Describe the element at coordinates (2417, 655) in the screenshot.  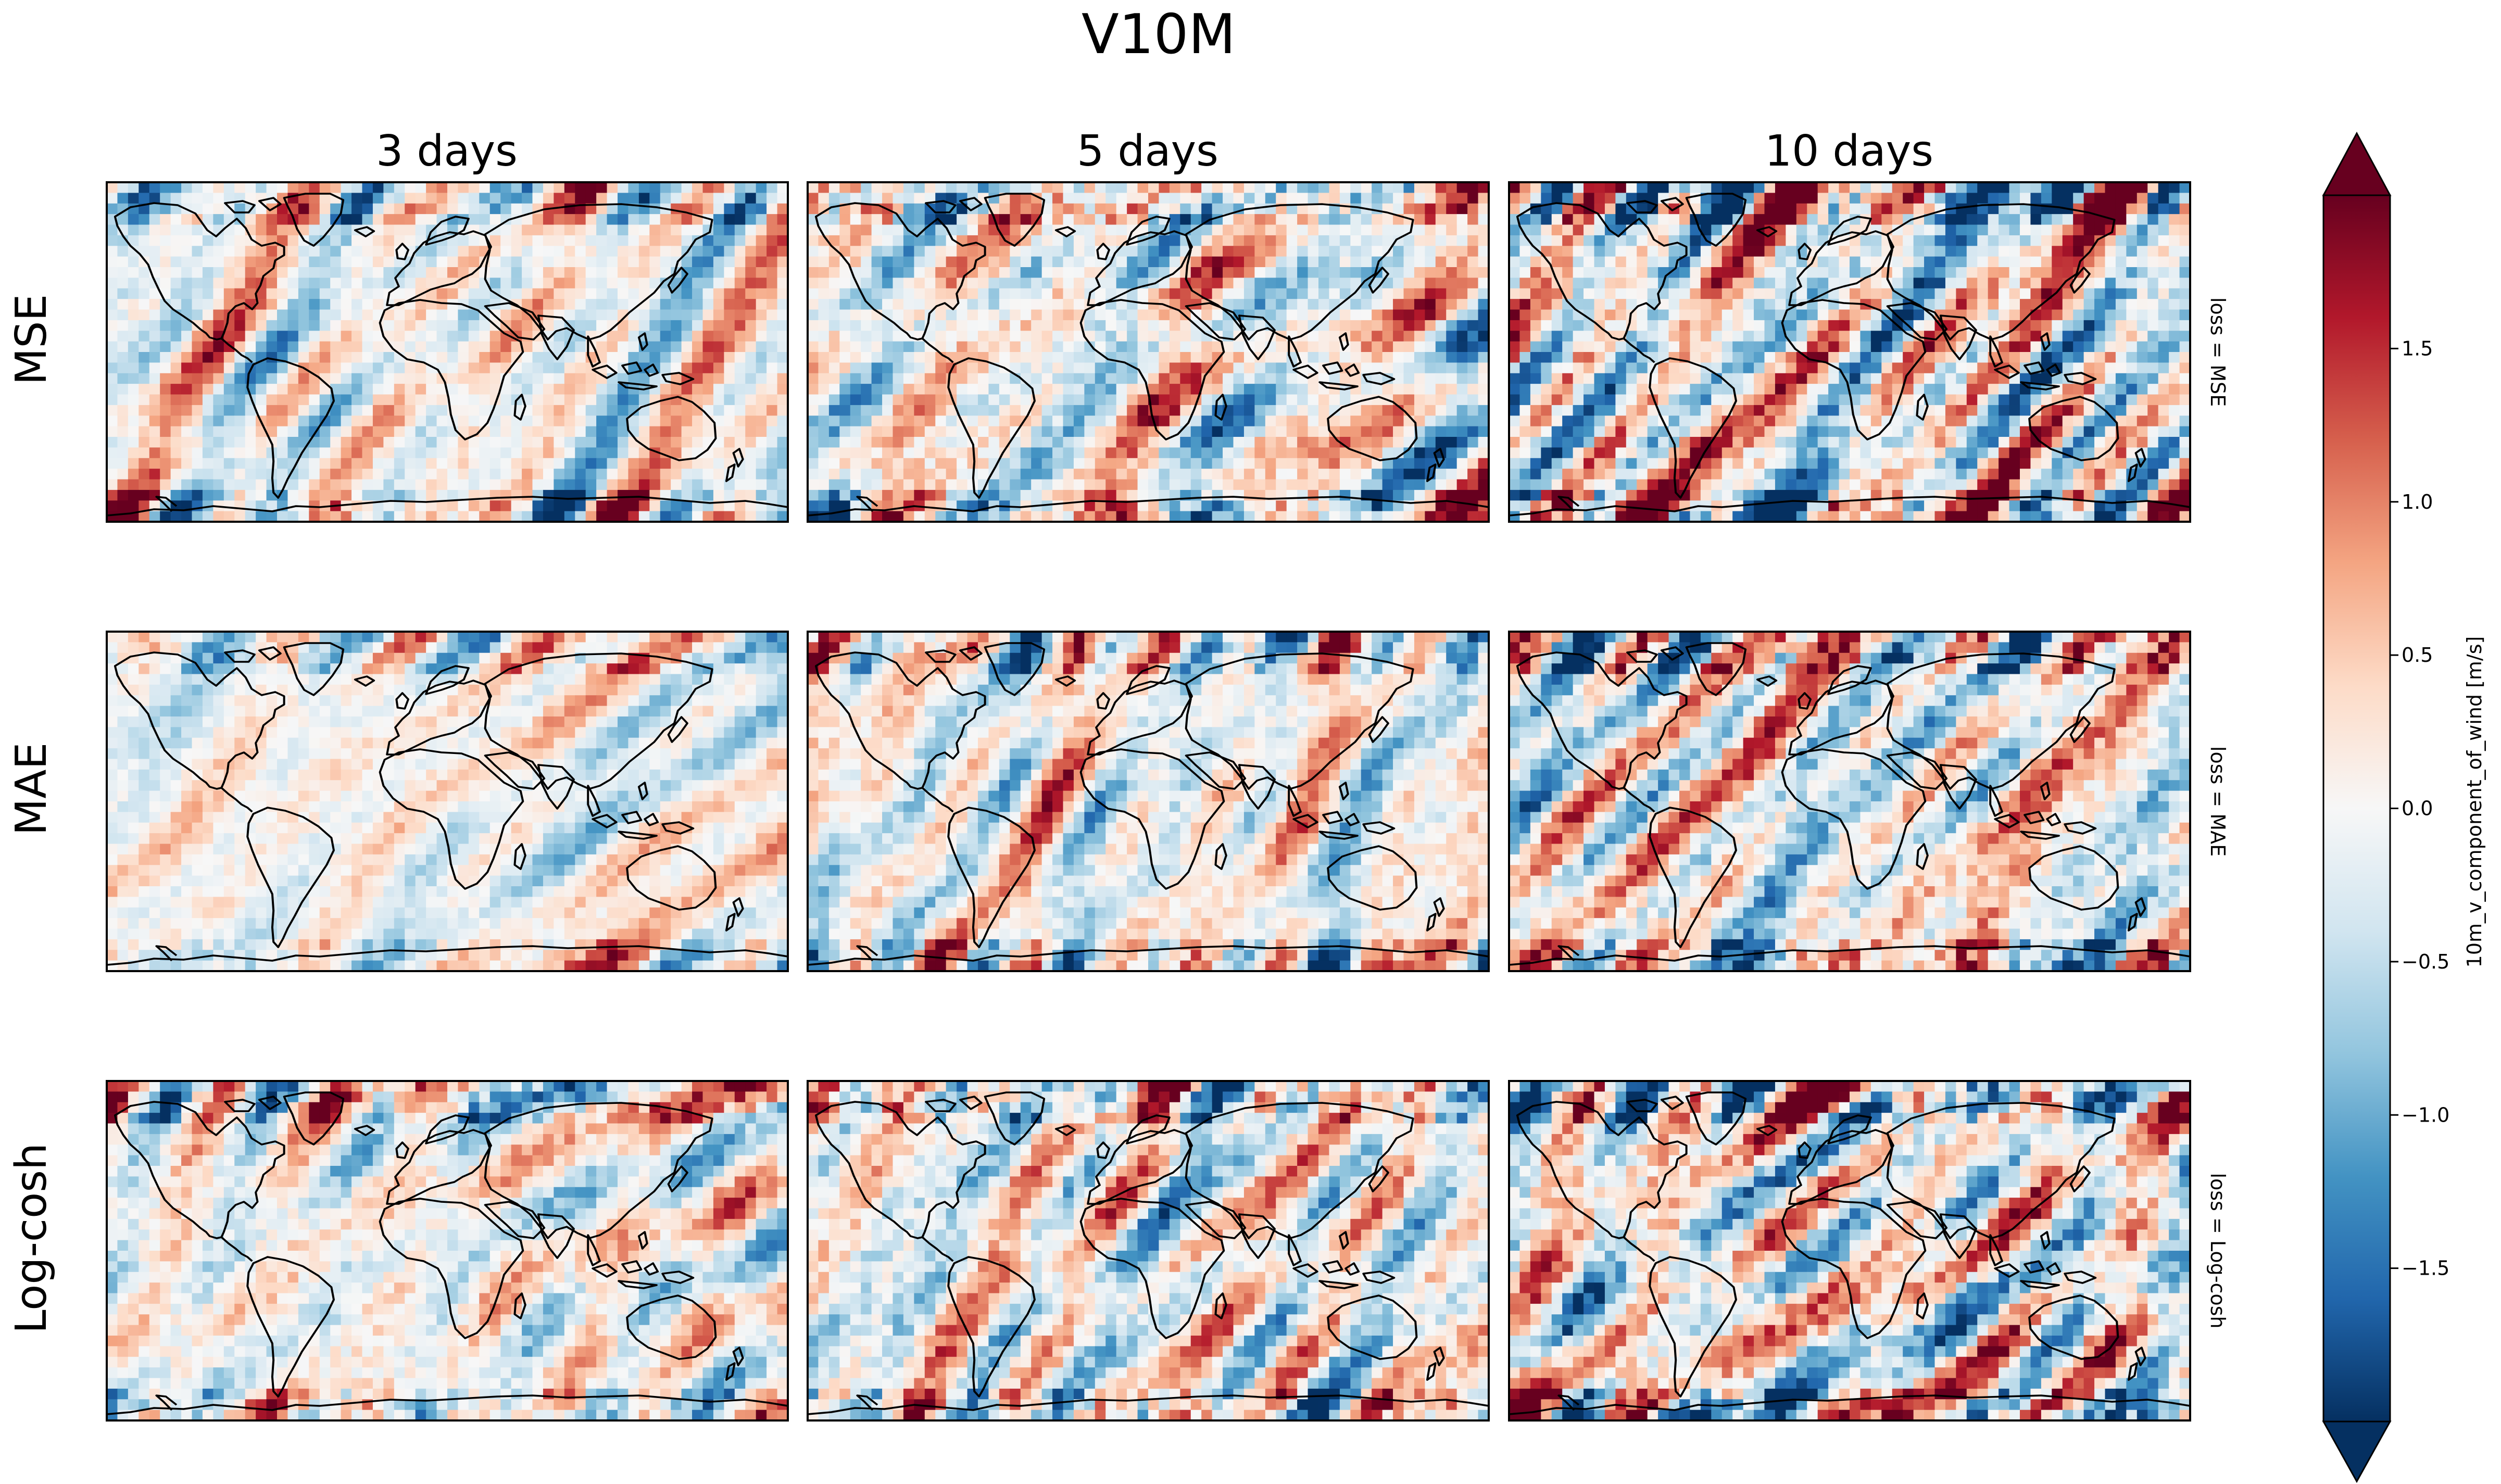
I see `colorbar-tick-label: 0.5` at that location.